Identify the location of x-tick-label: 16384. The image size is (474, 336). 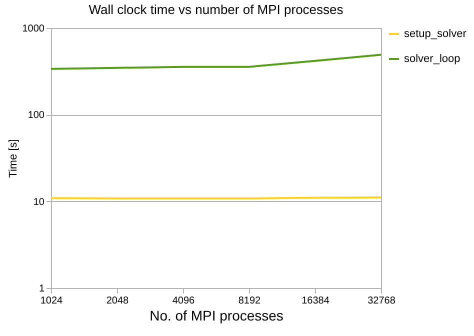
(316, 301).